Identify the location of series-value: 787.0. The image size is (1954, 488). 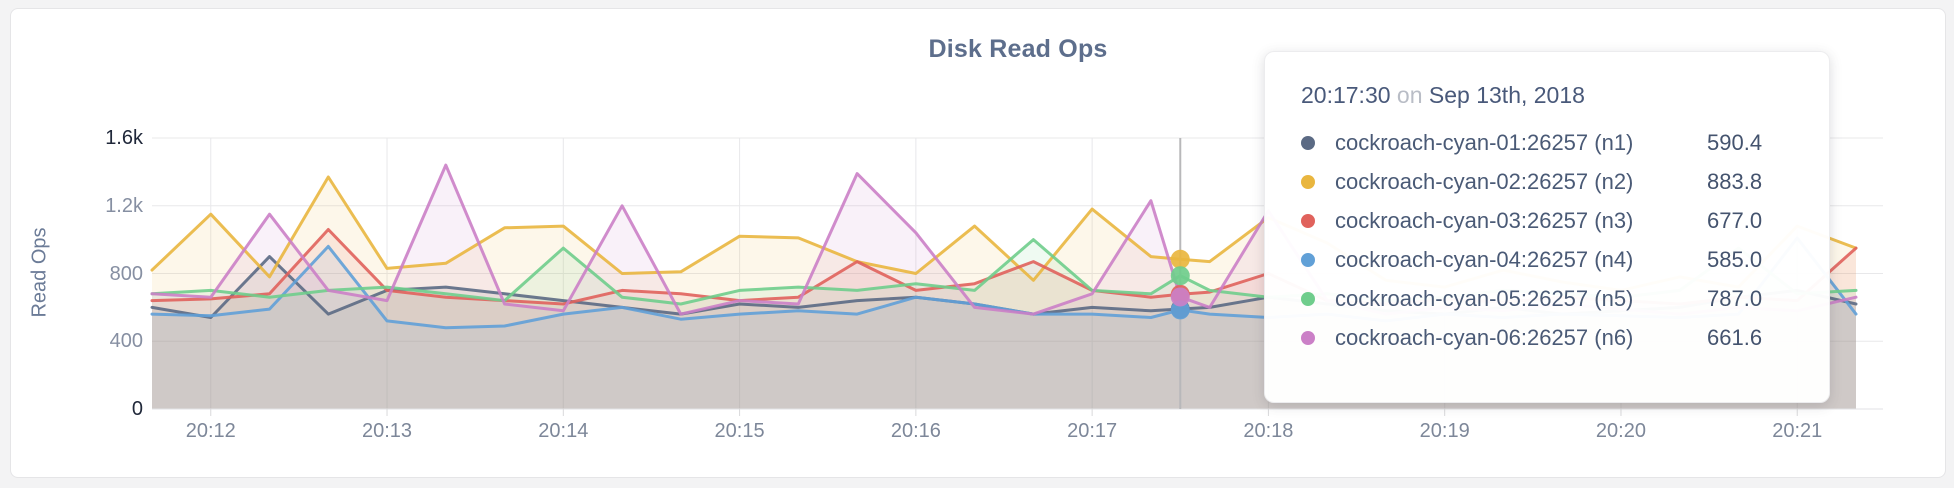
(1735, 298).